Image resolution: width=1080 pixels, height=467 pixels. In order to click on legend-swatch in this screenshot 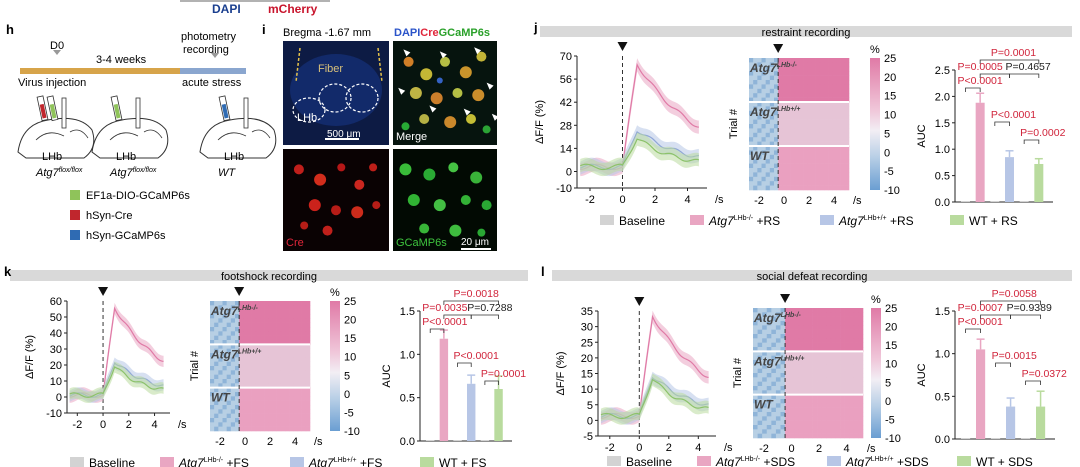, I will do `click(704, 461)`.